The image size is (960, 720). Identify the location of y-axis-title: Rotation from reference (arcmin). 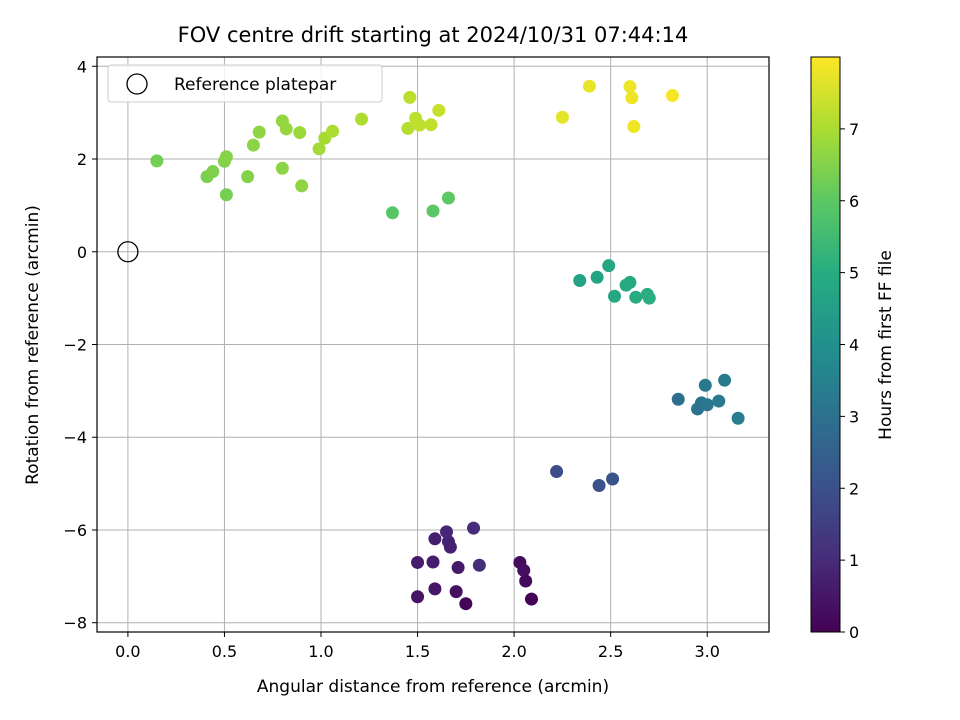
(33, 345).